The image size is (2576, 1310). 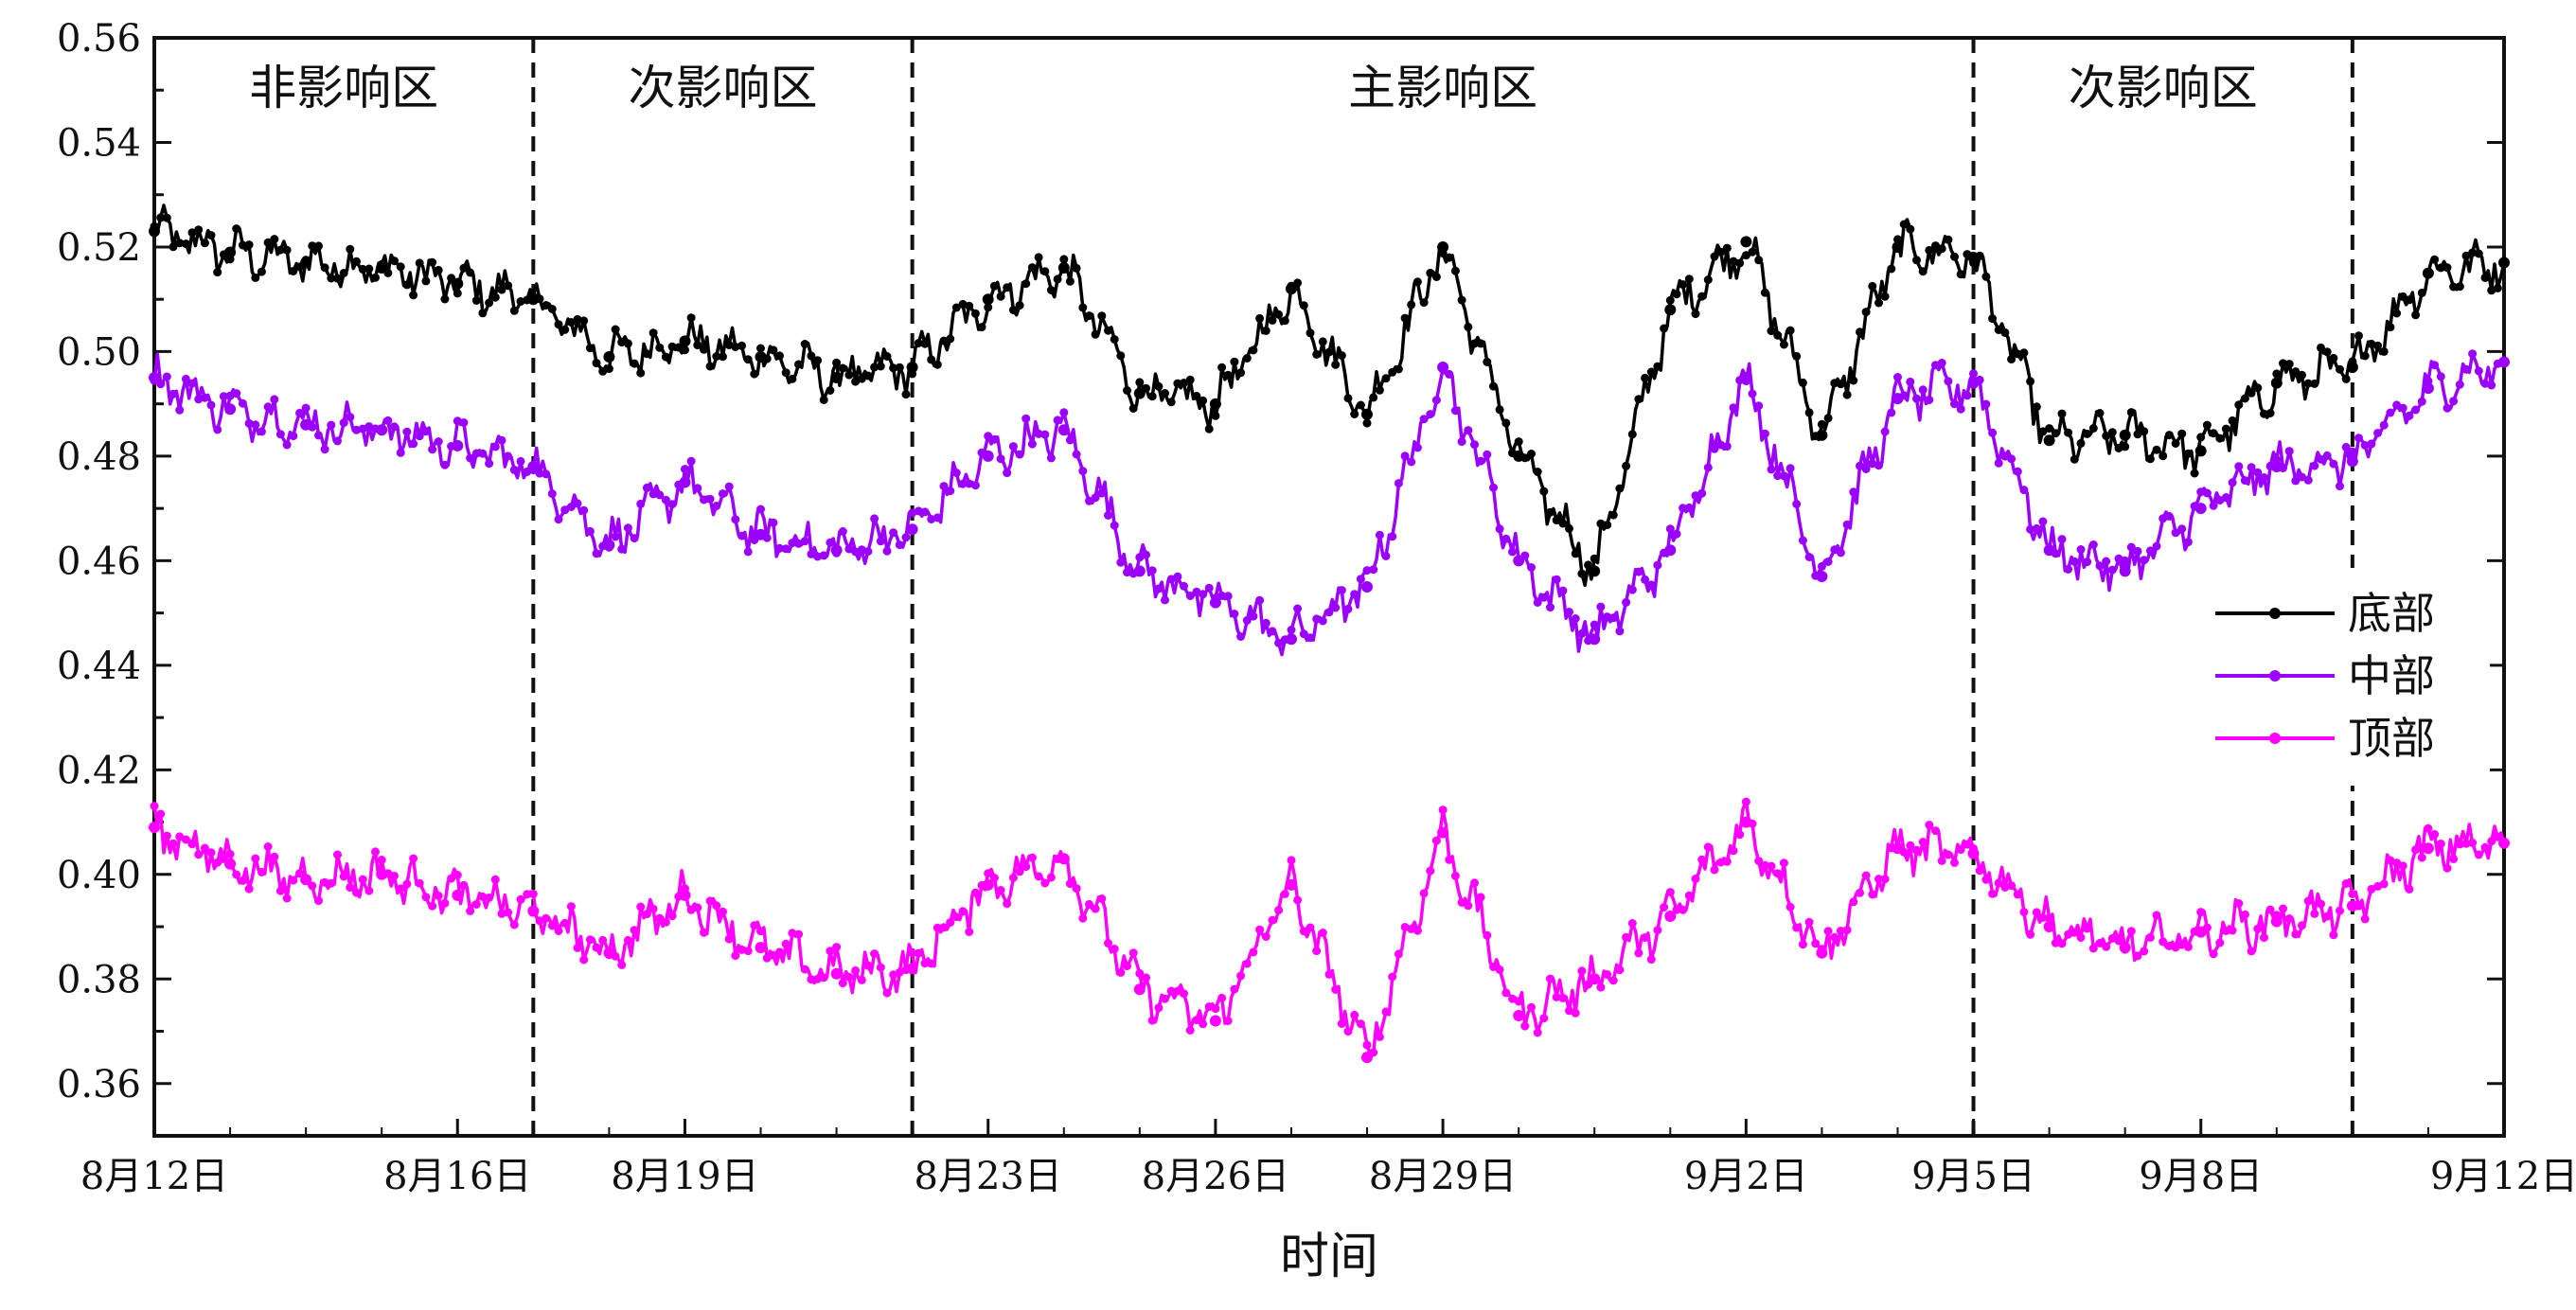 What do you see at coordinates (1253, 88) in the screenshot?
I see `region-labels: 非影响区 次影响区 主影响区 次影响区` at bounding box center [1253, 88].